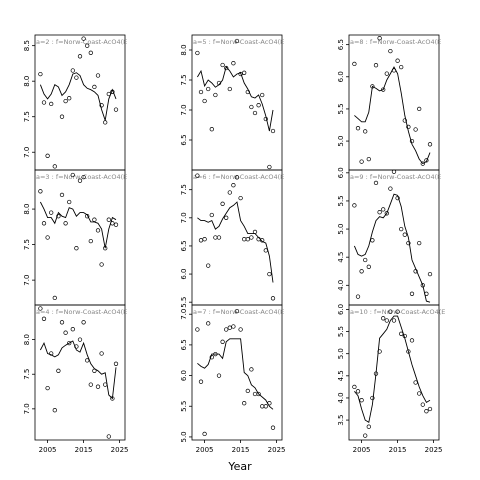 Image resolution: width=480 pixels, height=480 pixels. I want to click on panel-6: a=9 : f=Norw-Coast-AcO4(E 4.0 4.5 5.0 5.5 6.0, so click(389, 236).